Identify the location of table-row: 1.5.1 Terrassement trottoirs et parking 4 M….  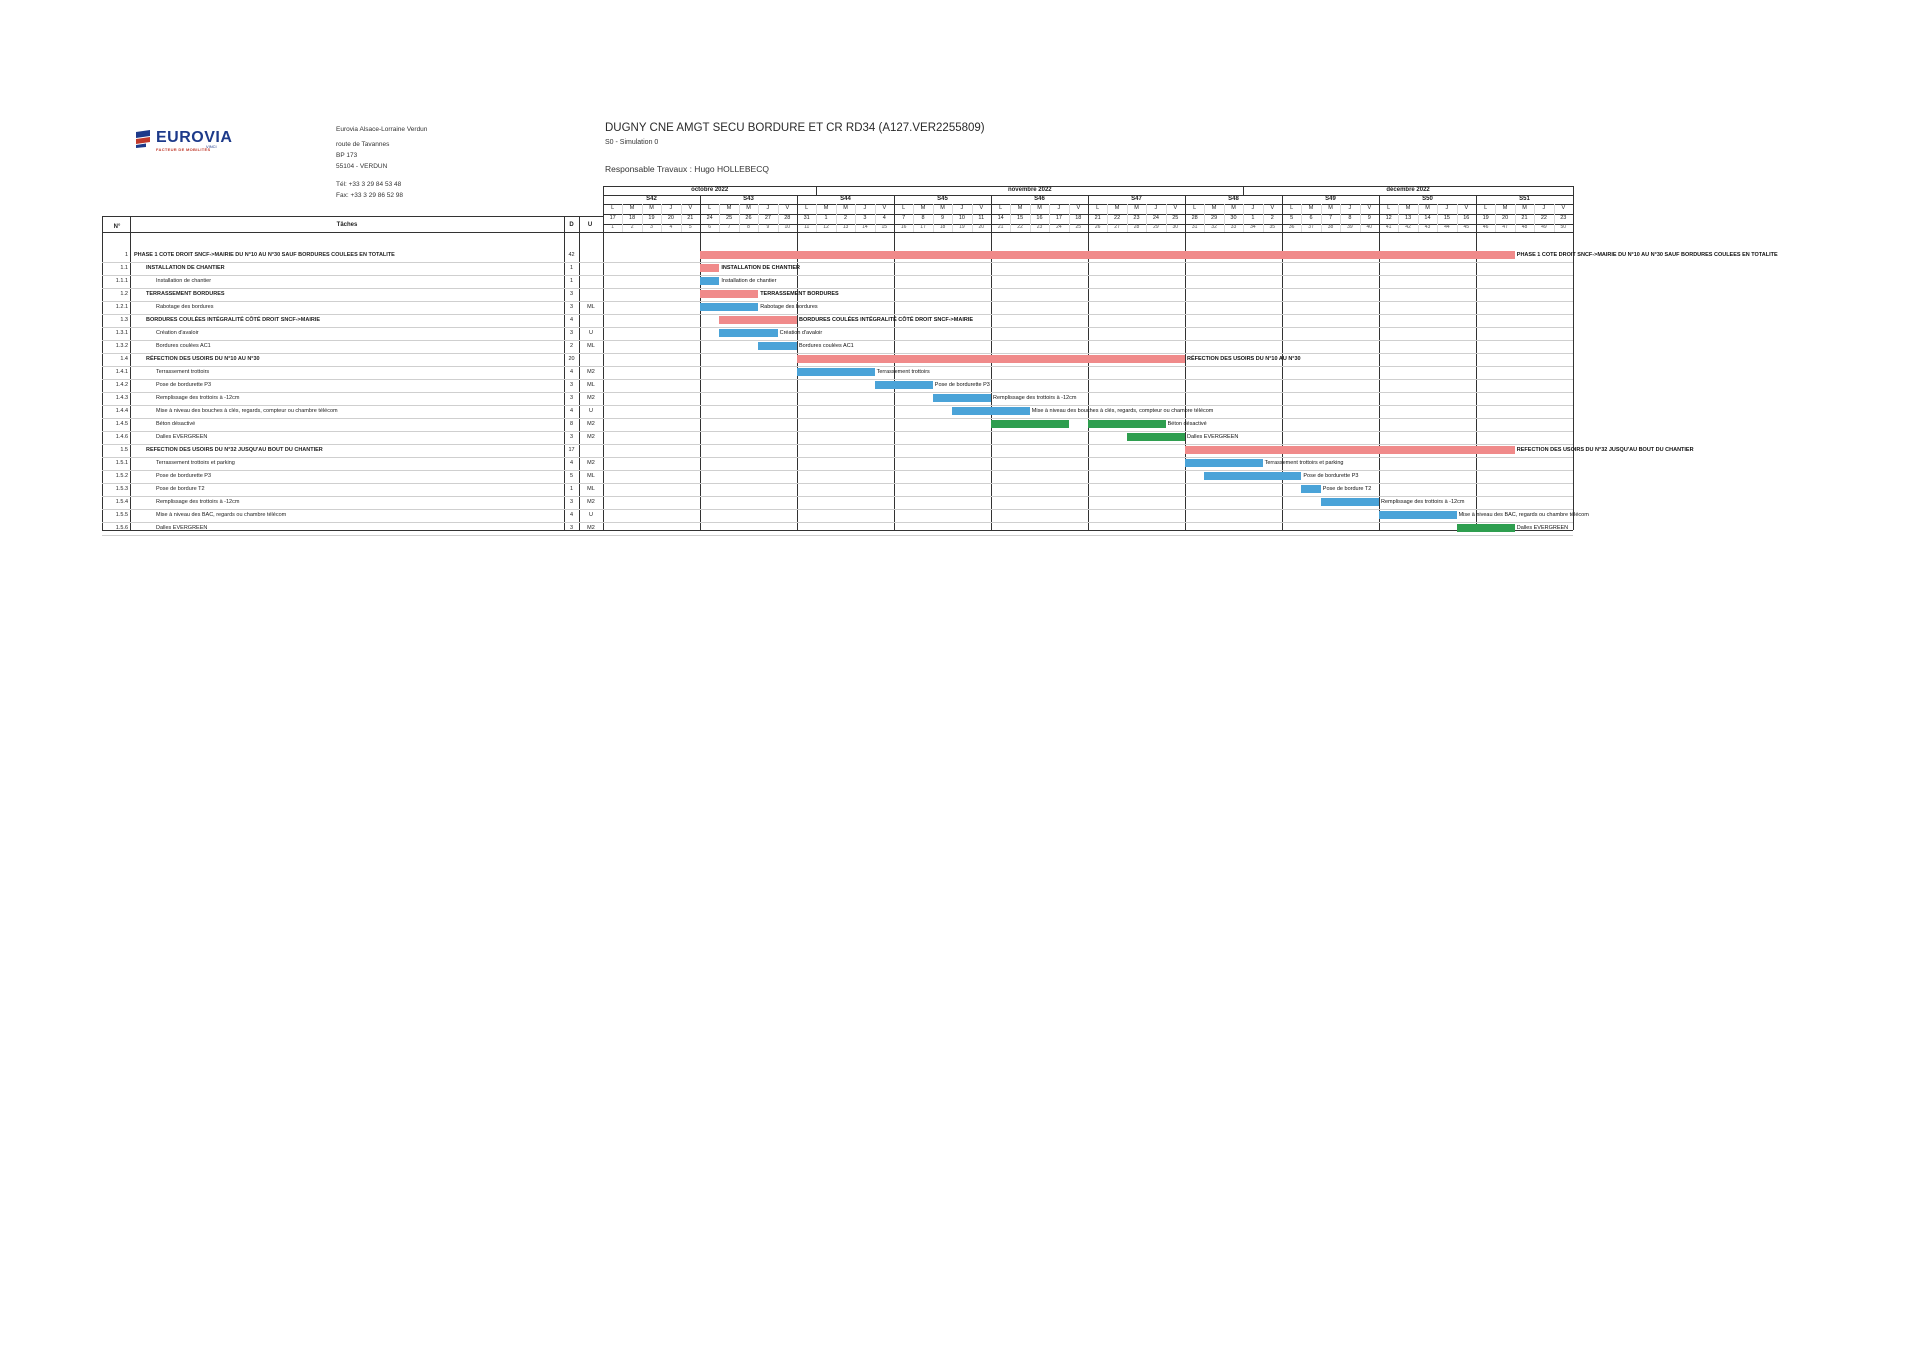
(352, 463).